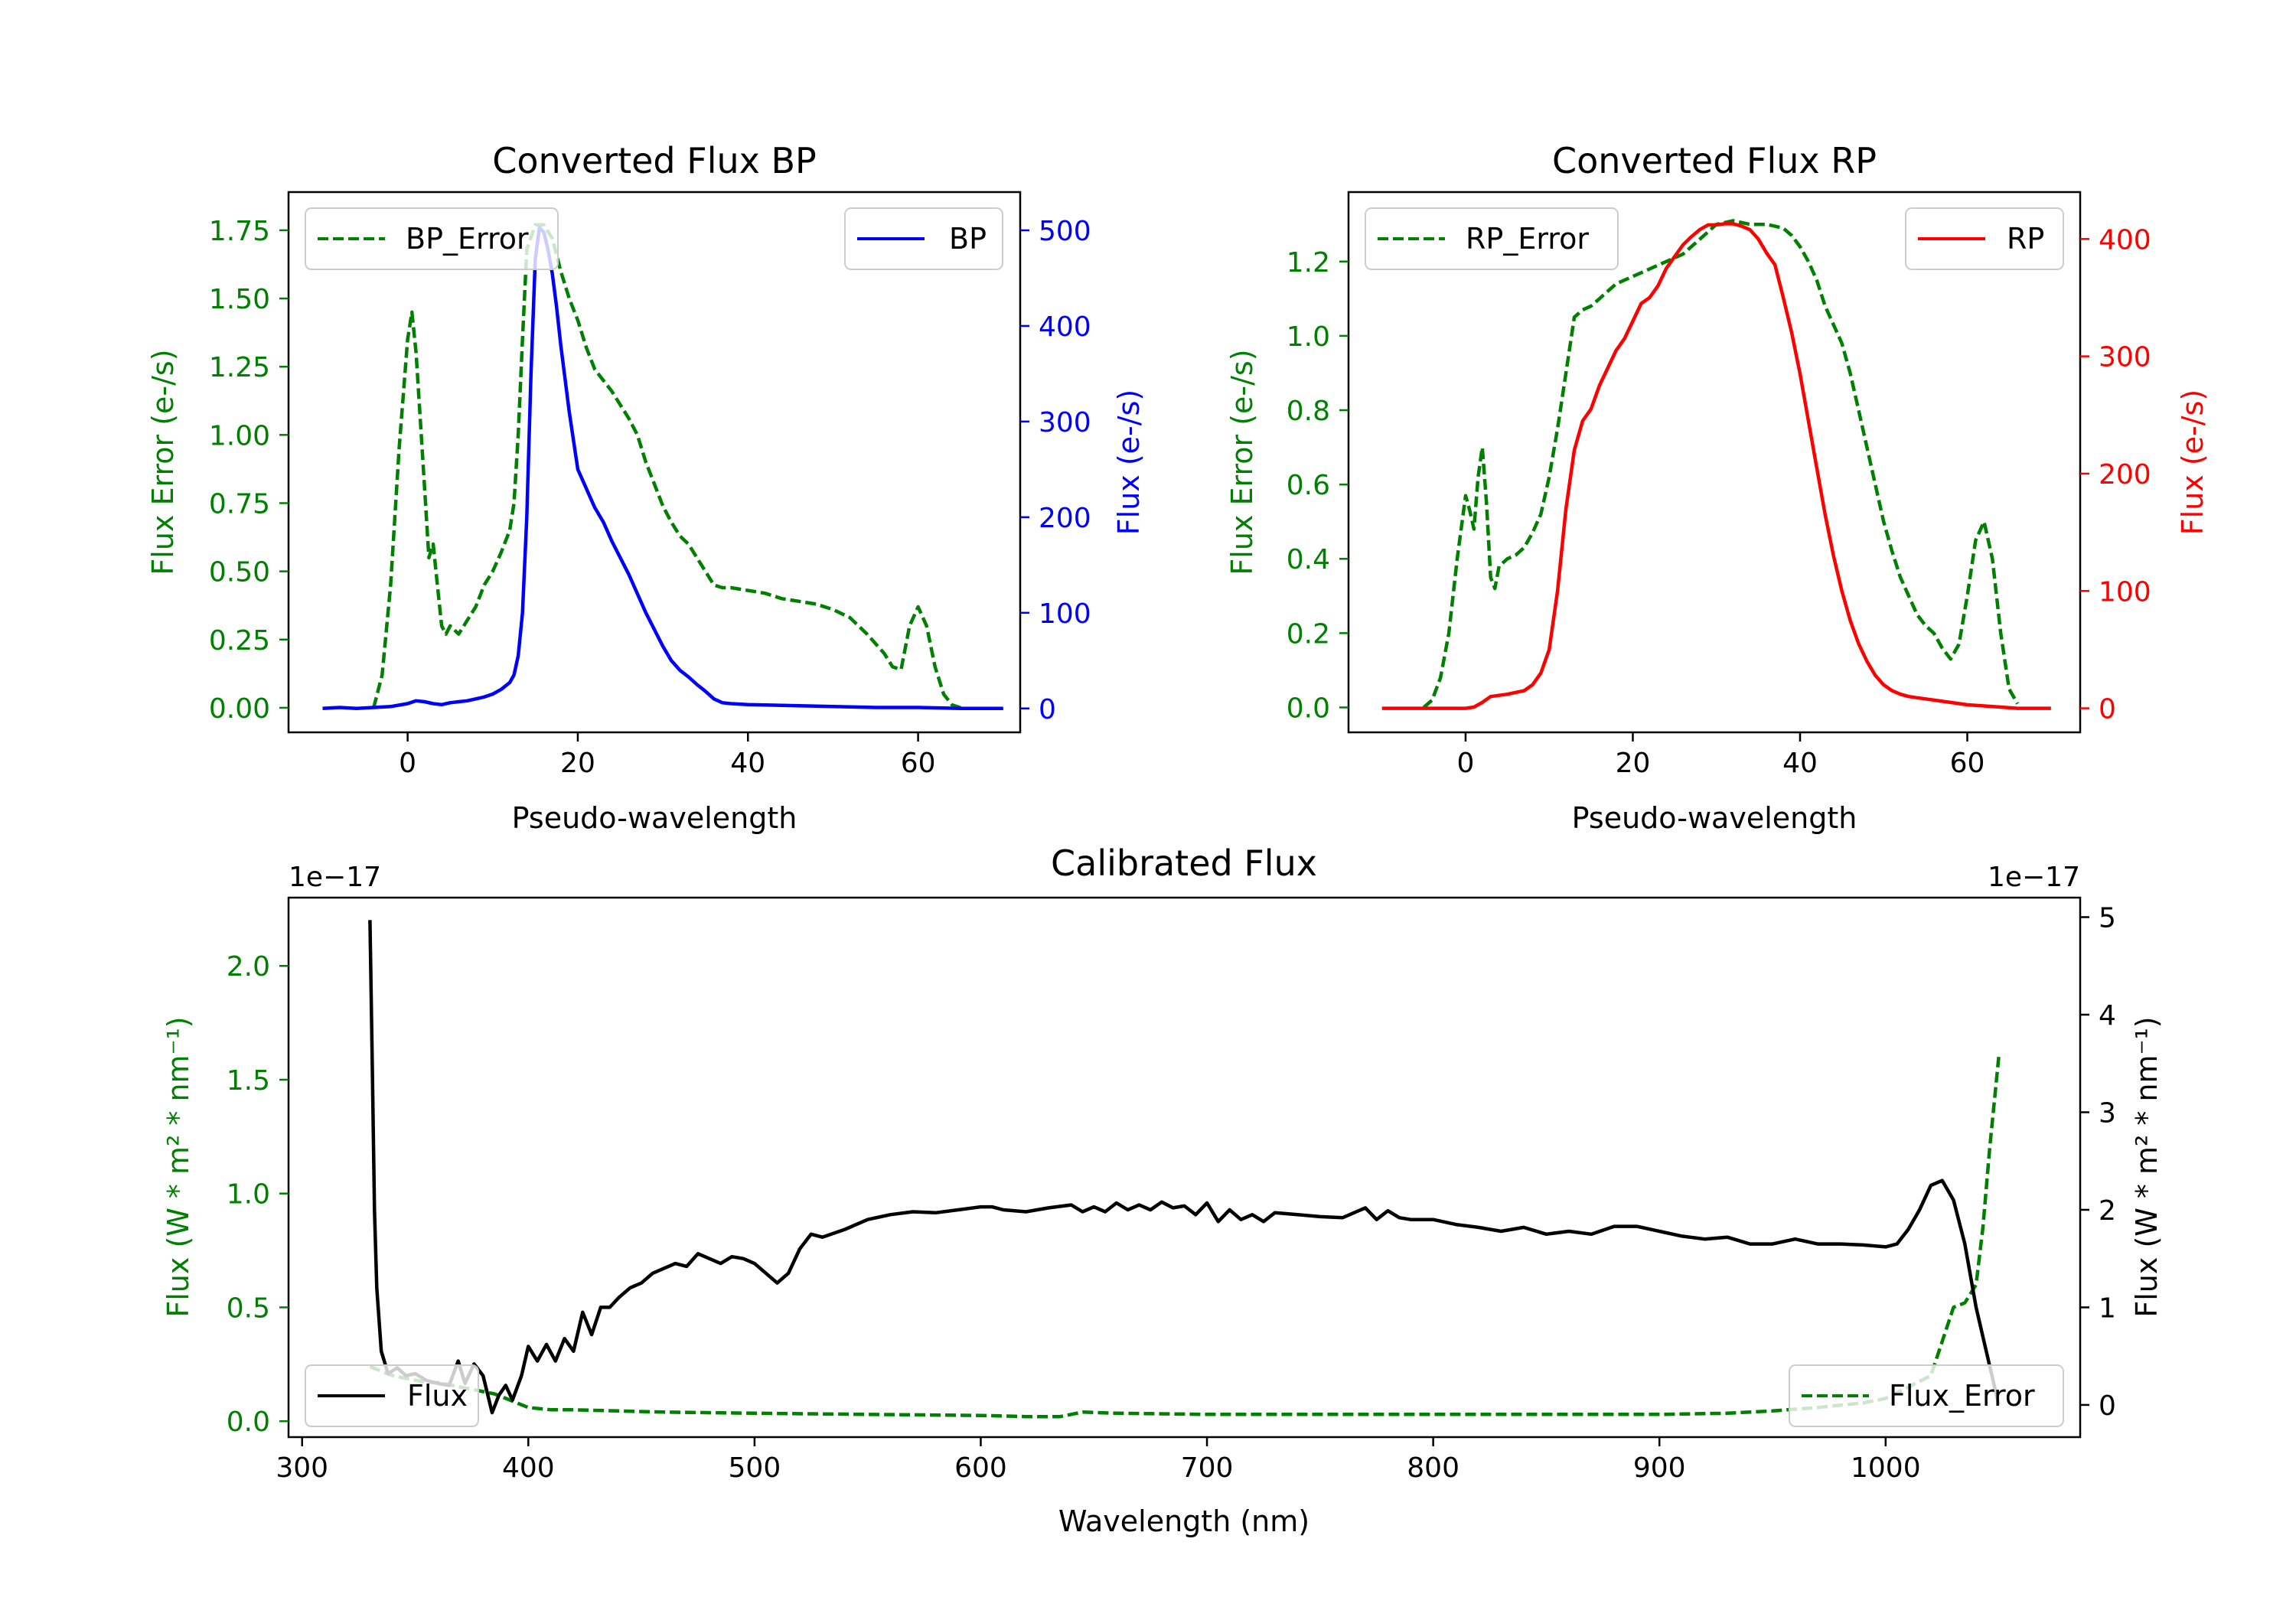 The image size is (2296, 1607). What do you see at coordinates (2125, 240) in the screenshot?
I see `rp-right-tick-label: 400` at bounding box center [2125, 240].